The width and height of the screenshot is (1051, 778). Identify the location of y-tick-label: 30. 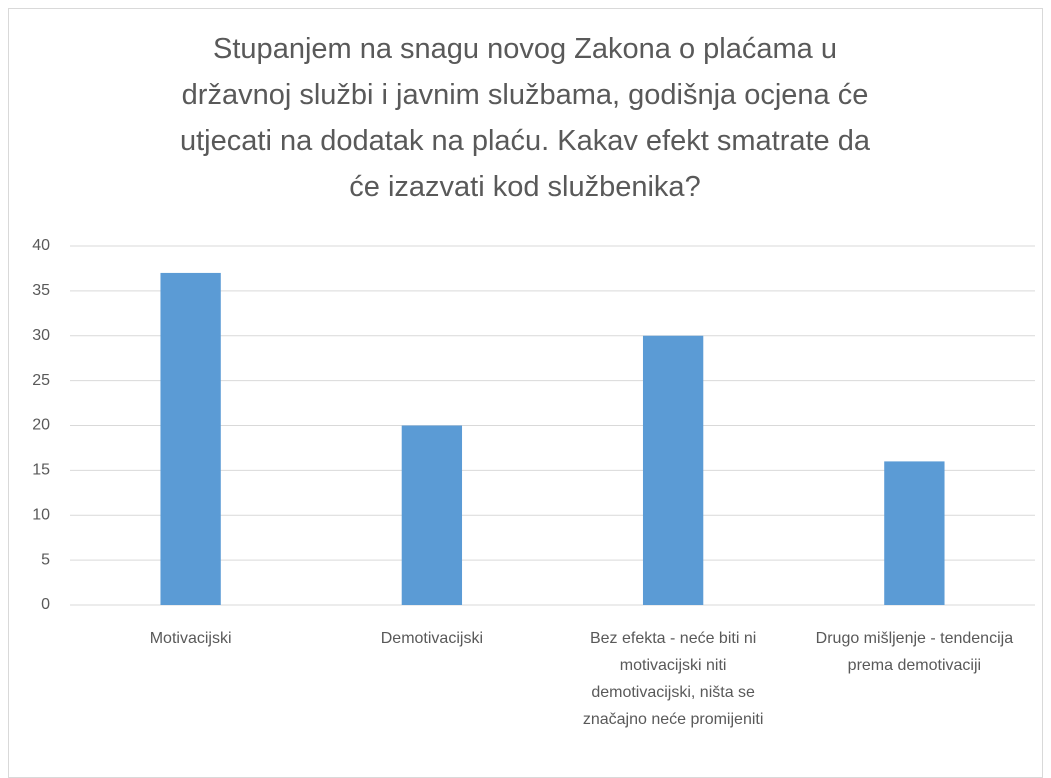
(41, 335).